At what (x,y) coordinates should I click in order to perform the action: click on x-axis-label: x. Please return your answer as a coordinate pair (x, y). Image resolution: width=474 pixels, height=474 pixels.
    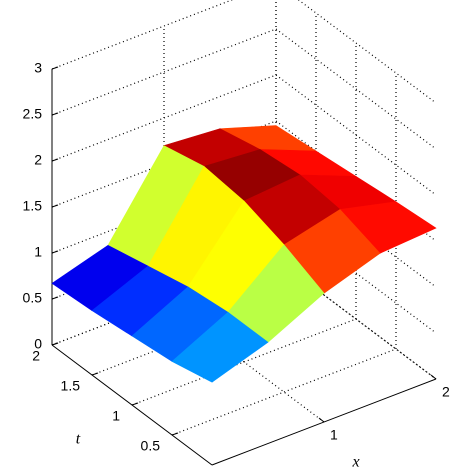
    Looking at the image, I should click on (355, 462).